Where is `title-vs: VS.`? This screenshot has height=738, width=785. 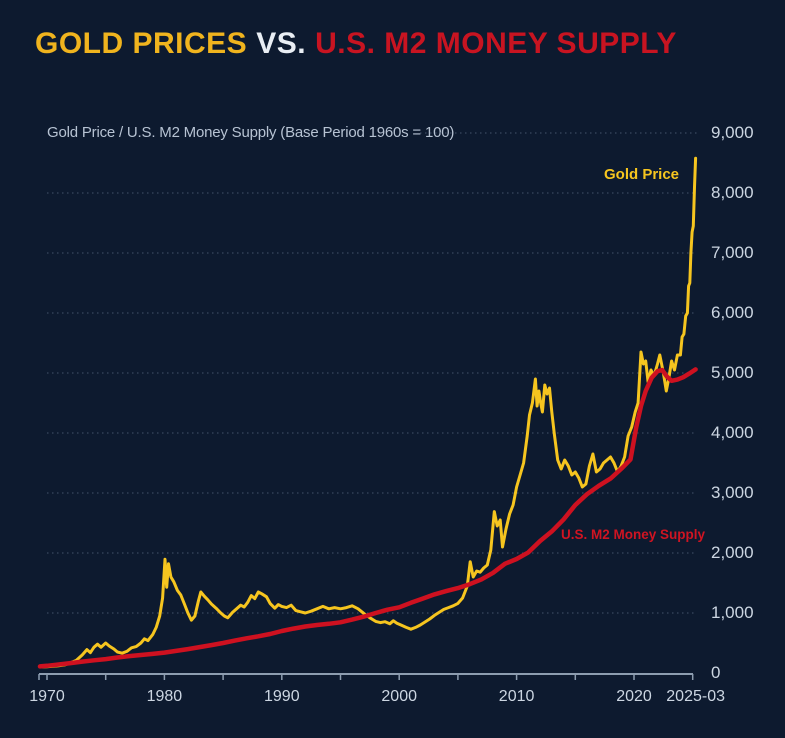
title-vs: VS. is located at coordinates (281, 43).